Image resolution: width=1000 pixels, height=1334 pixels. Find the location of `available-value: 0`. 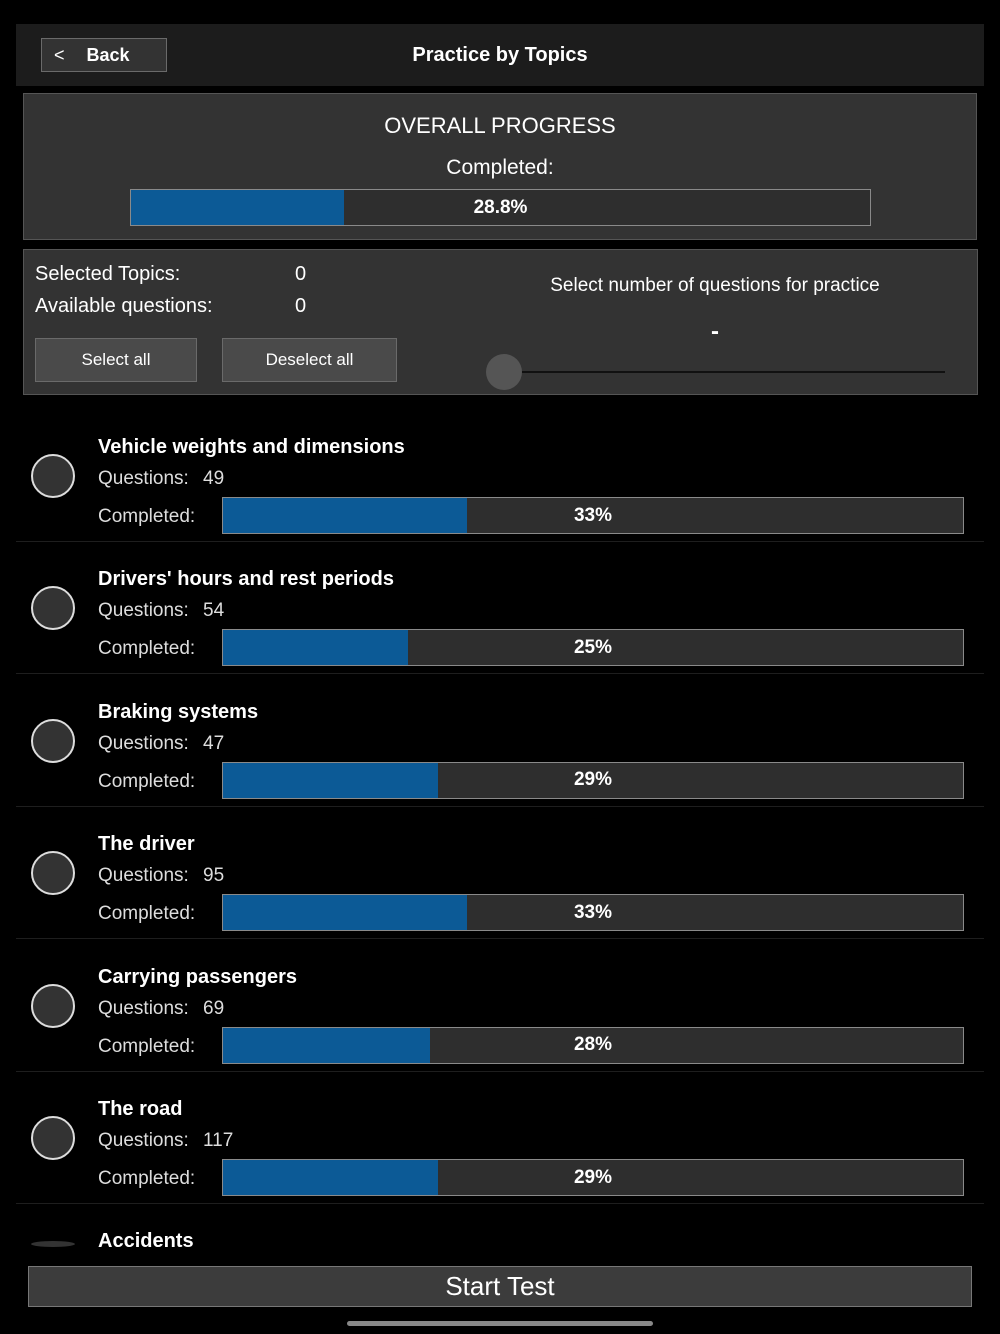

available-value: 0 is located at coordinates (301, 306).